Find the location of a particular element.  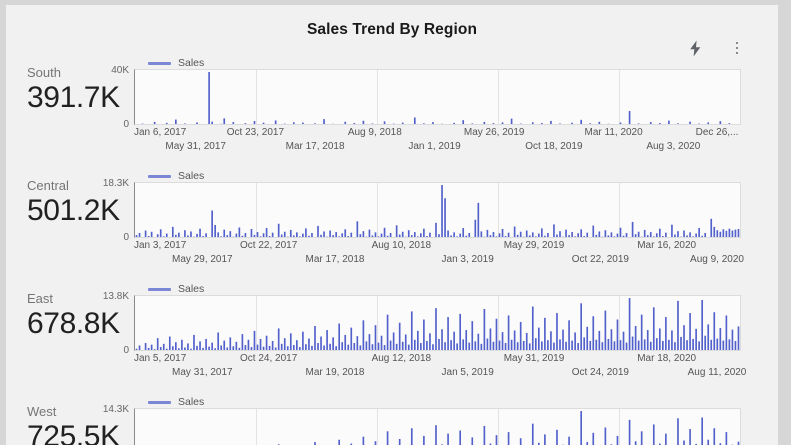

x-axis-tick-label: May 29, 2017 is located at coordinates (202, 259).